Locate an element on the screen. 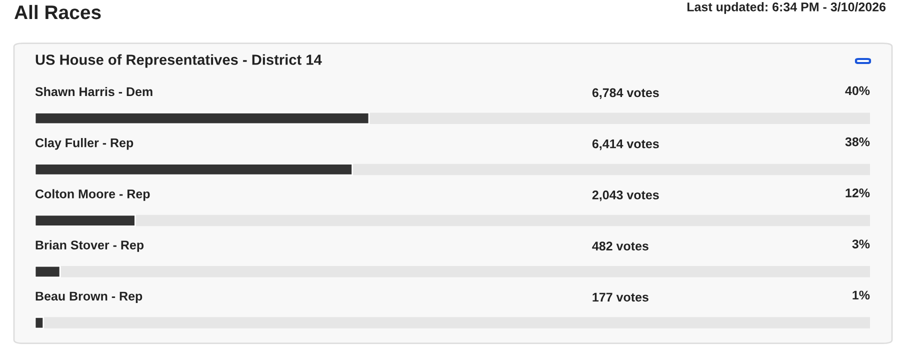  annotation: 482 votes is located at coordinates (620, 246).